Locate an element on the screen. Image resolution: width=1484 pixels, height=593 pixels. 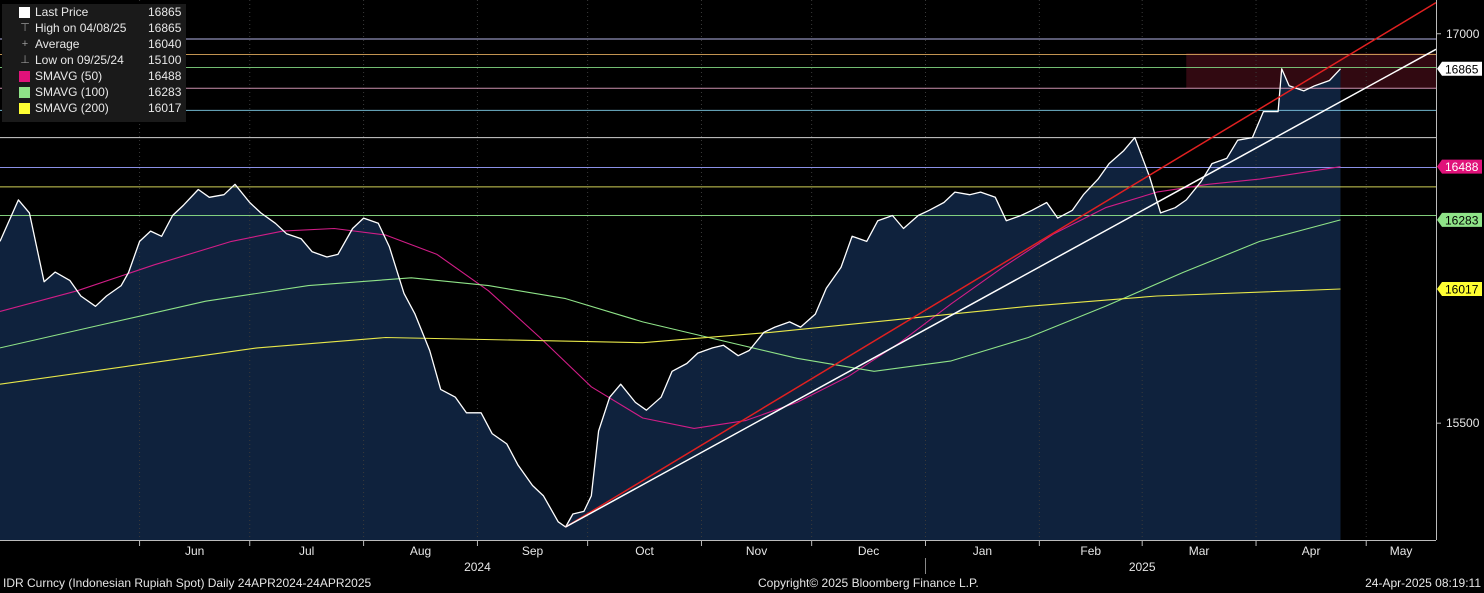
x-tick-label: May is located at coordinates (1401, 551).